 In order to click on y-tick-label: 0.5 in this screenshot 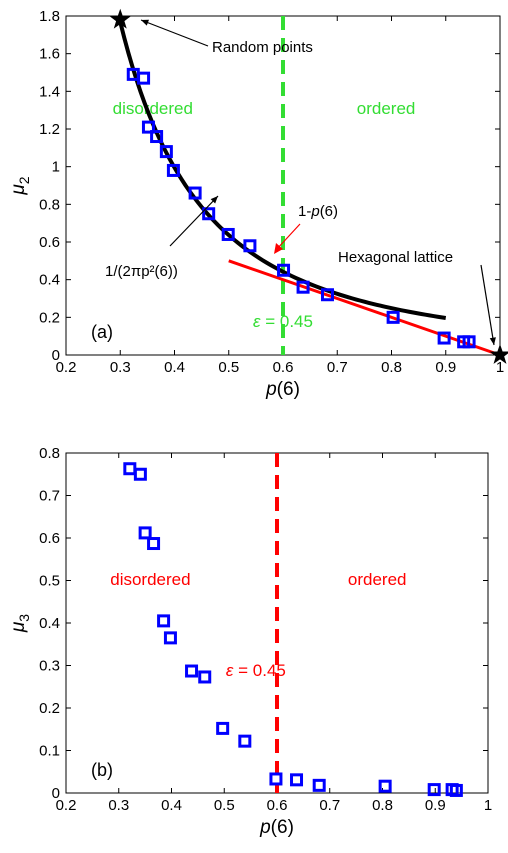, I will do `click(49, 581)`.